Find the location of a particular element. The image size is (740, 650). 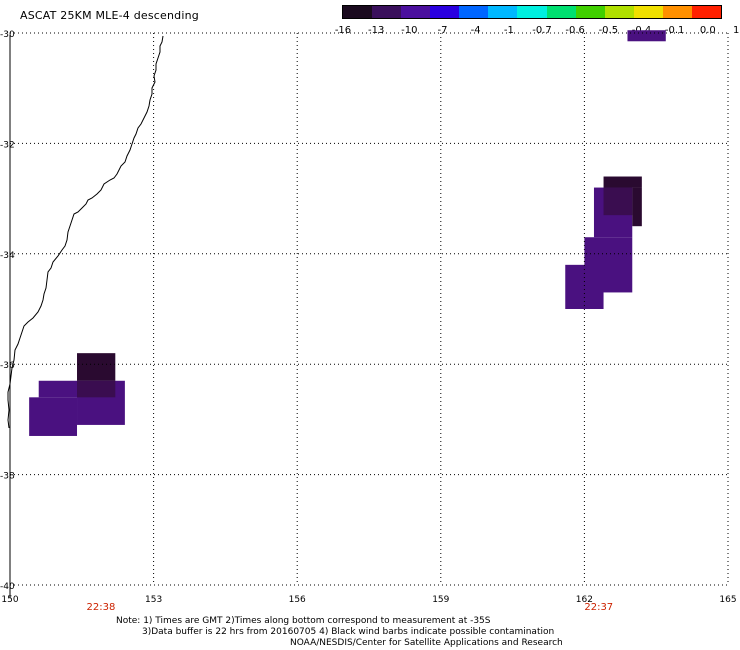

color-scale-bar is located at coordinates (532, 12).